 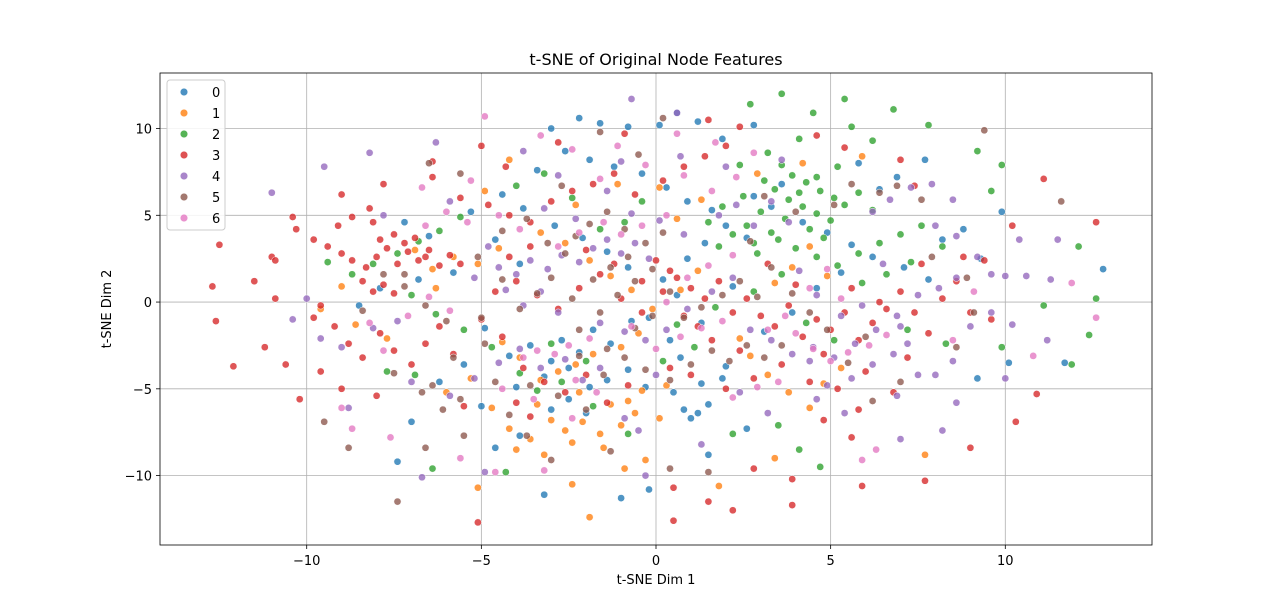 What do you see at coordinates (306, 561) in the screenshot?
I see `x-tick-label: −10` at bounding box center [306, 561].